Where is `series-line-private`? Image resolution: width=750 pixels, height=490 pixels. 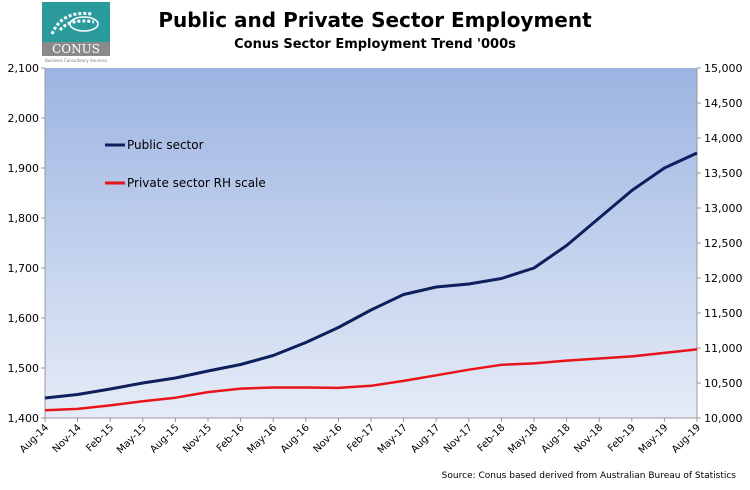
series-line-private is located at coordinates (371, 380).